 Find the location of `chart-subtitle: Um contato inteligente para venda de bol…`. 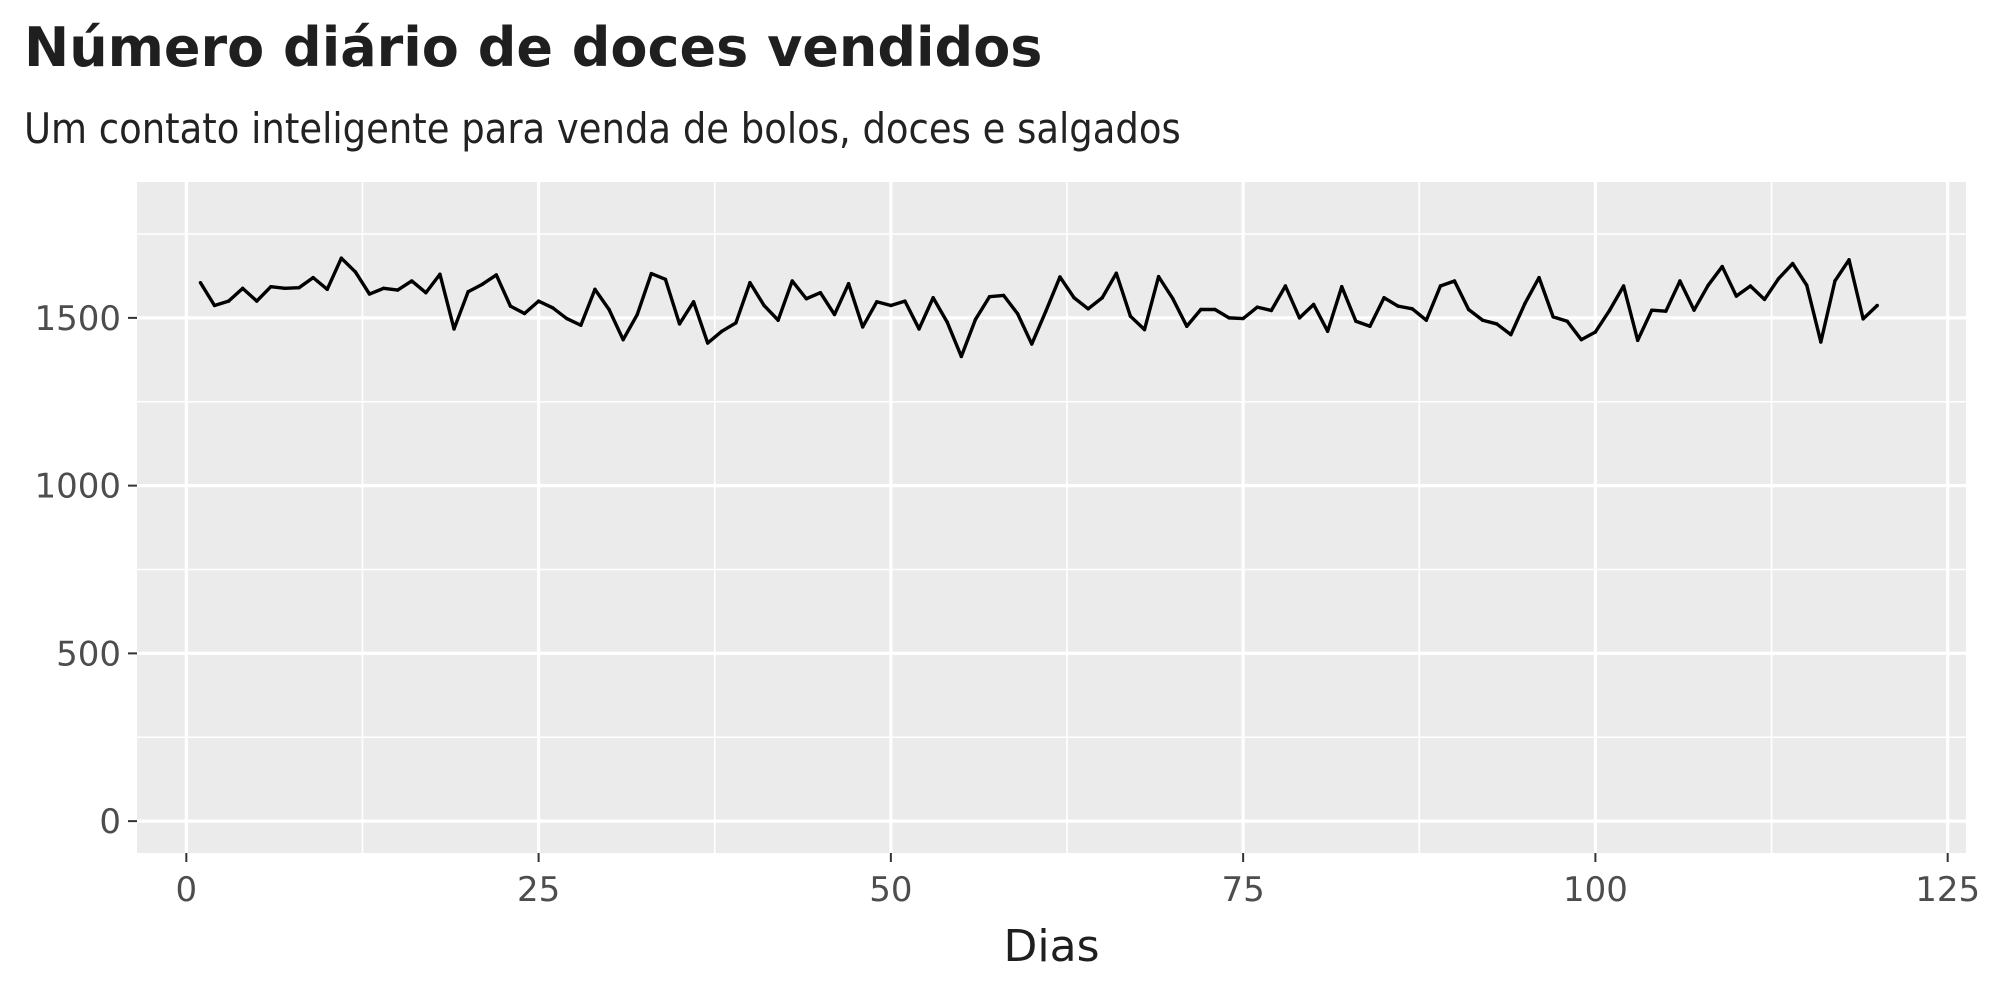

chart-subtitle: Um contato inteligente para venda de bol… is located at coordinates (602, 128).